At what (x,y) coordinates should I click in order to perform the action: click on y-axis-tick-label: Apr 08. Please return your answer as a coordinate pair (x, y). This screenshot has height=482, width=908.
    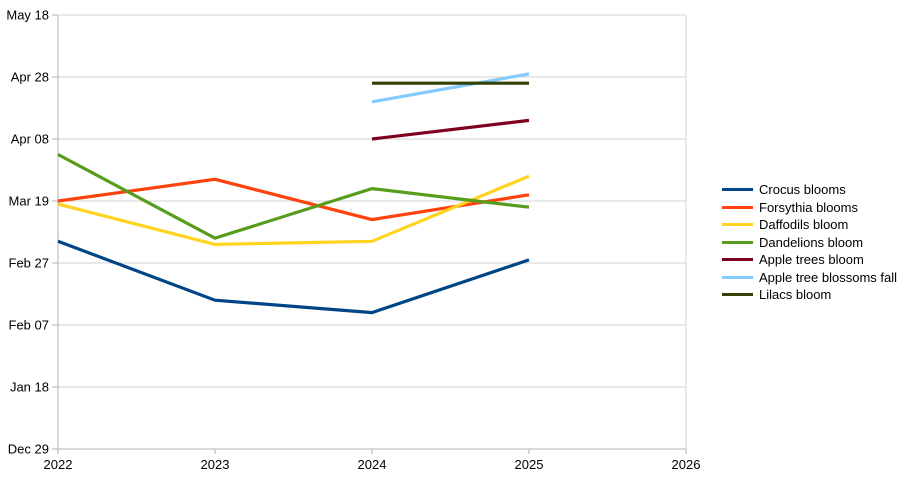
    Looking at the image, I should click on (30, 139).